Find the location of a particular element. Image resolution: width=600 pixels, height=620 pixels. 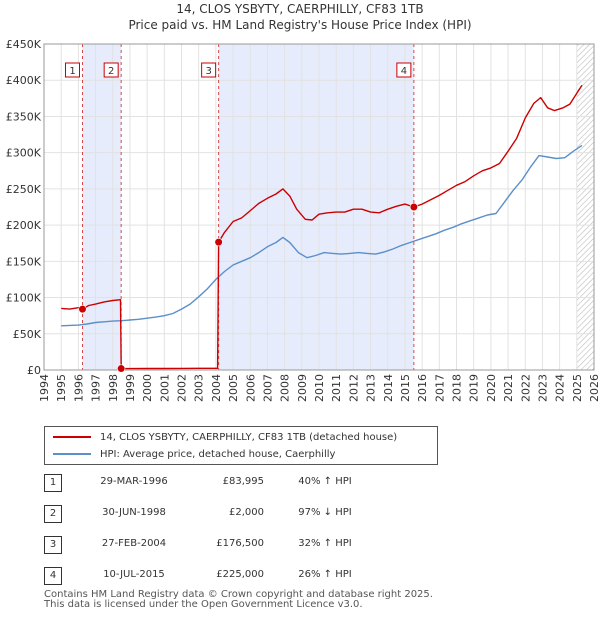

forecast-hatch is located at coordinates (585, 207).